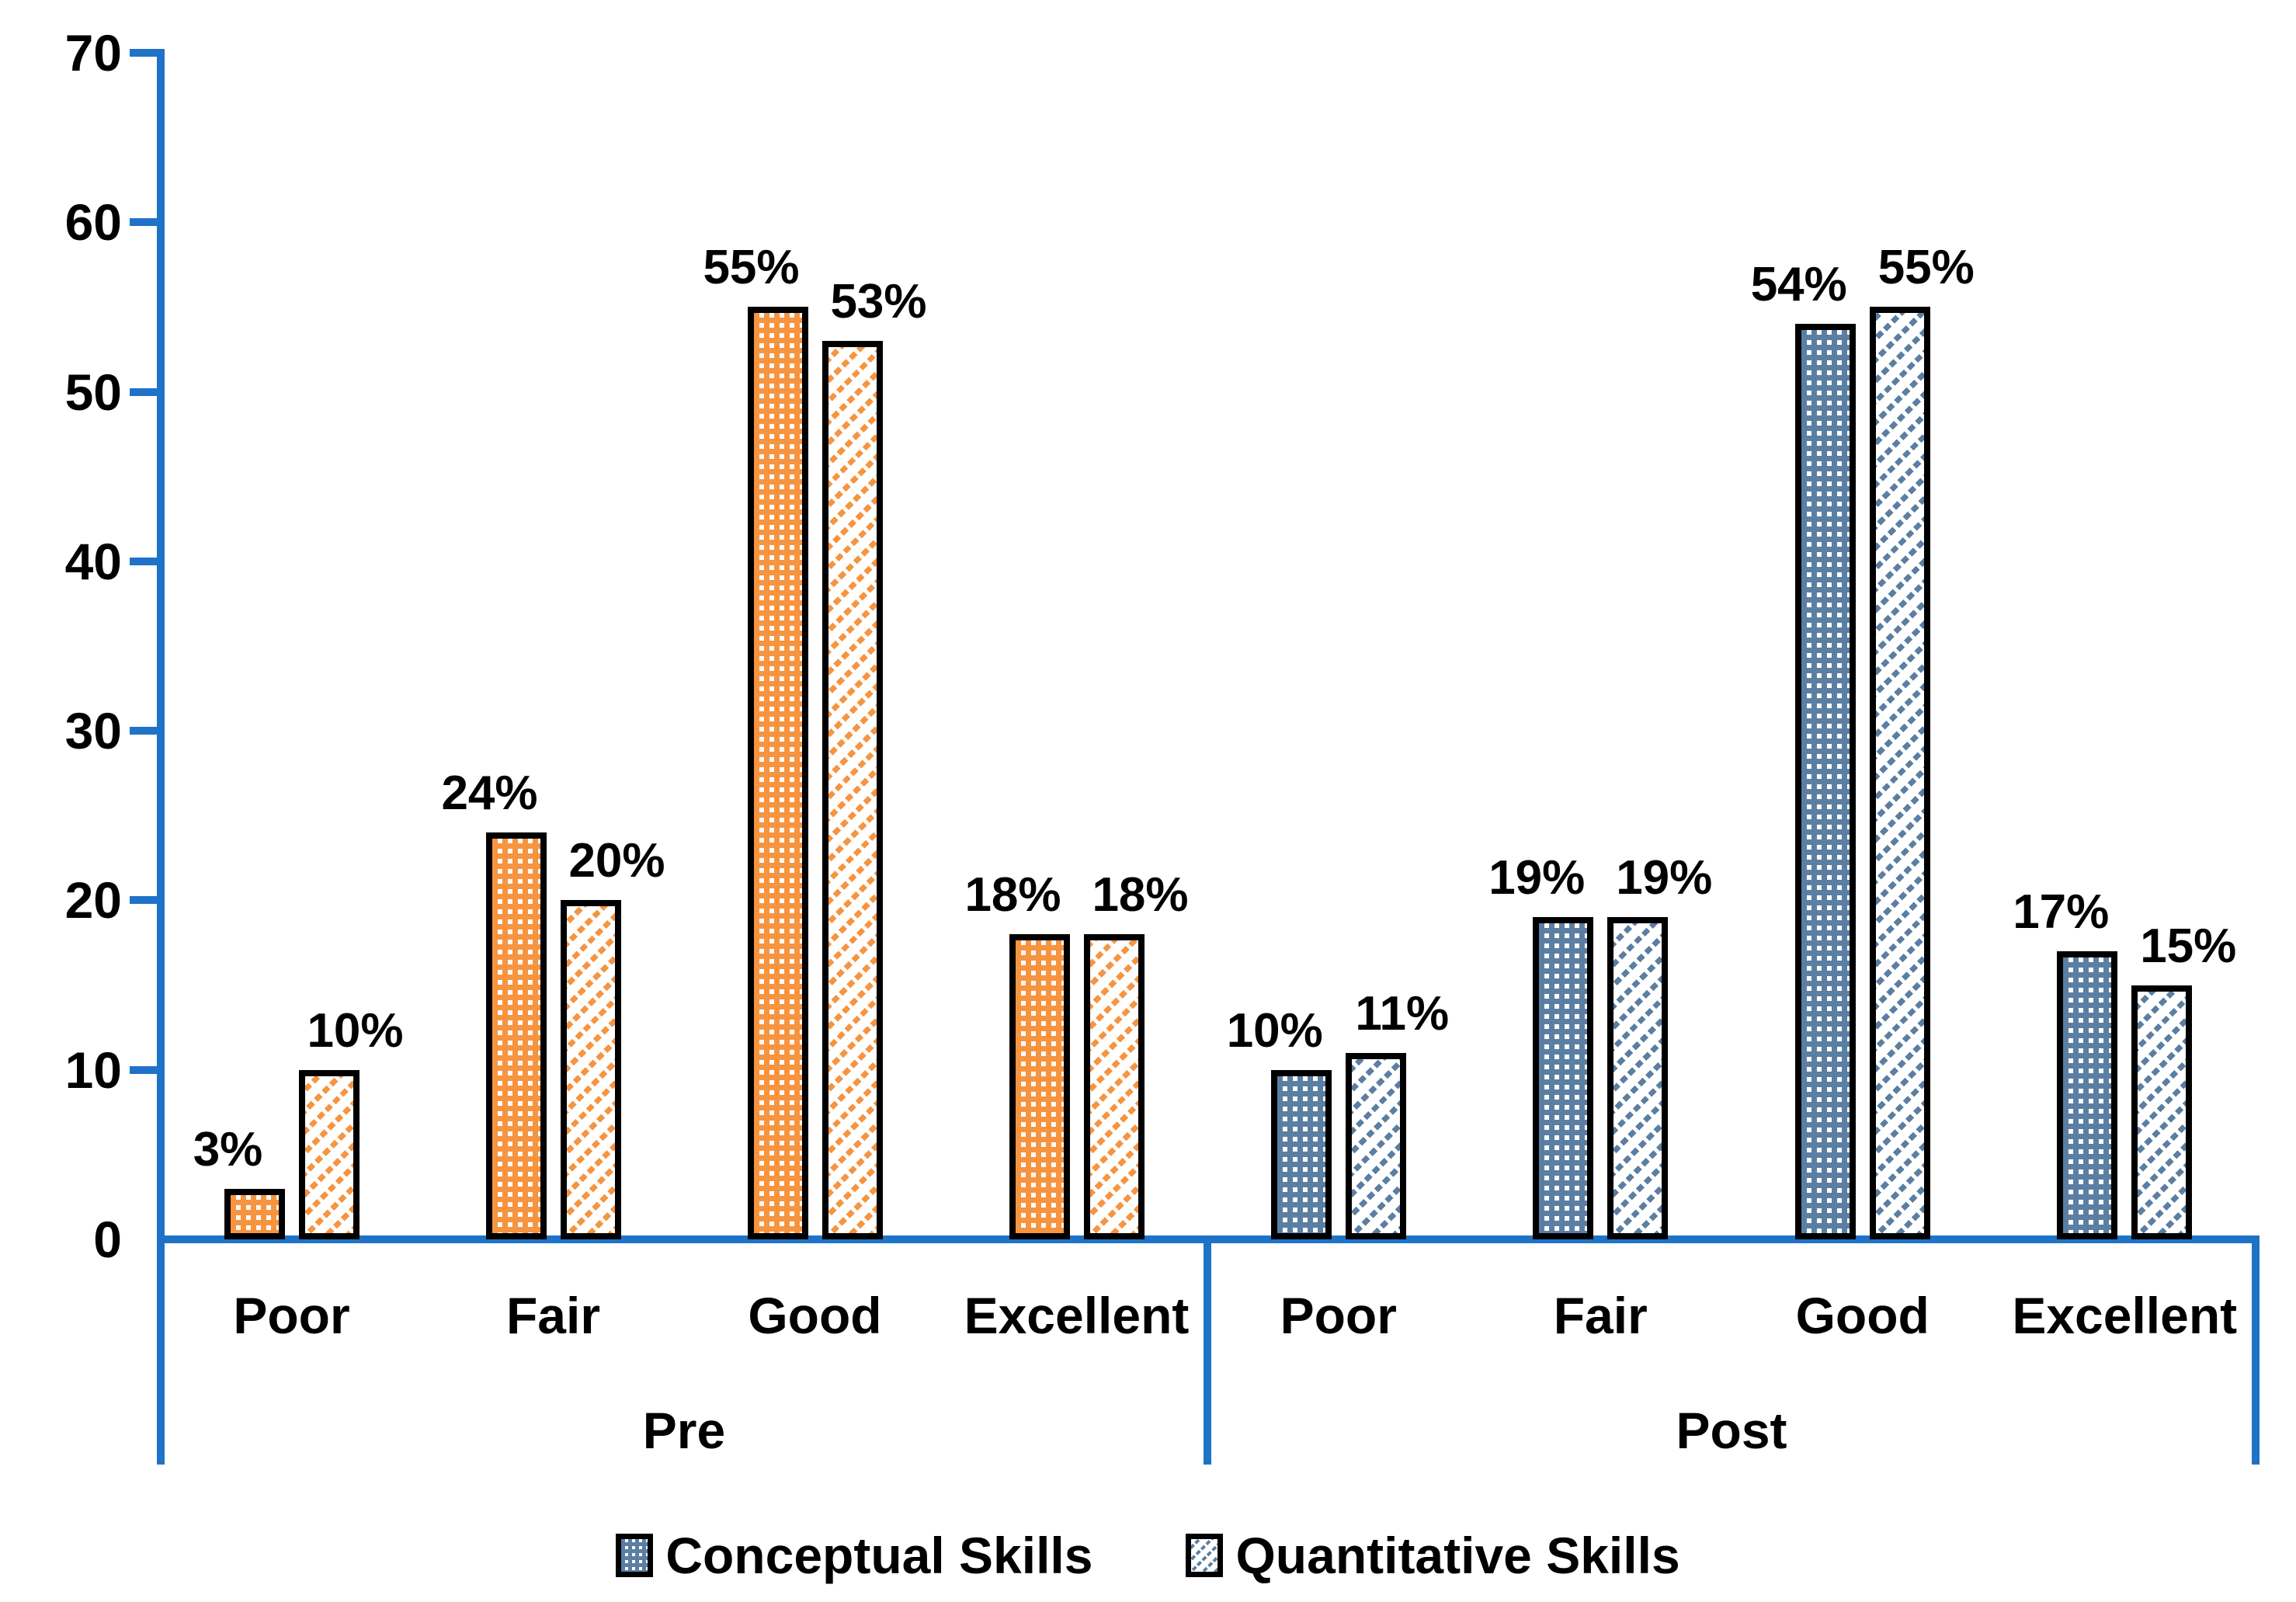  I want to click on legend-swatch-hatch-icon, so click(1205, 1555).